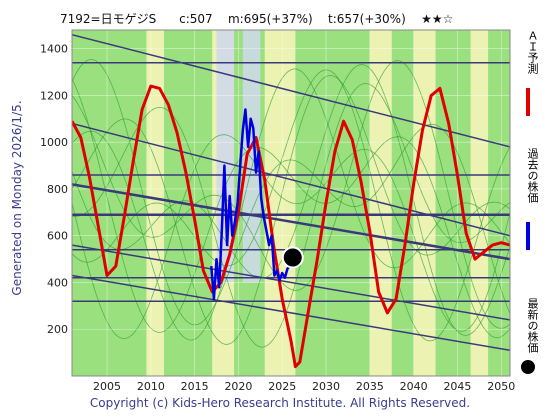  What do you see at coordinates (54, 95) in the screenshot?
I see `y-tick-label: 1200` at bounding box center [54, 95].